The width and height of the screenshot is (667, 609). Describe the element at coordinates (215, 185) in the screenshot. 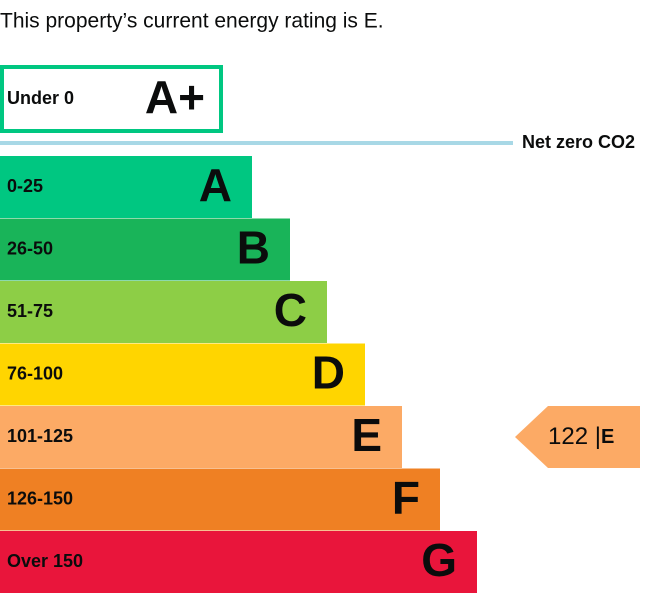

I see `band-letter: A` at that location.